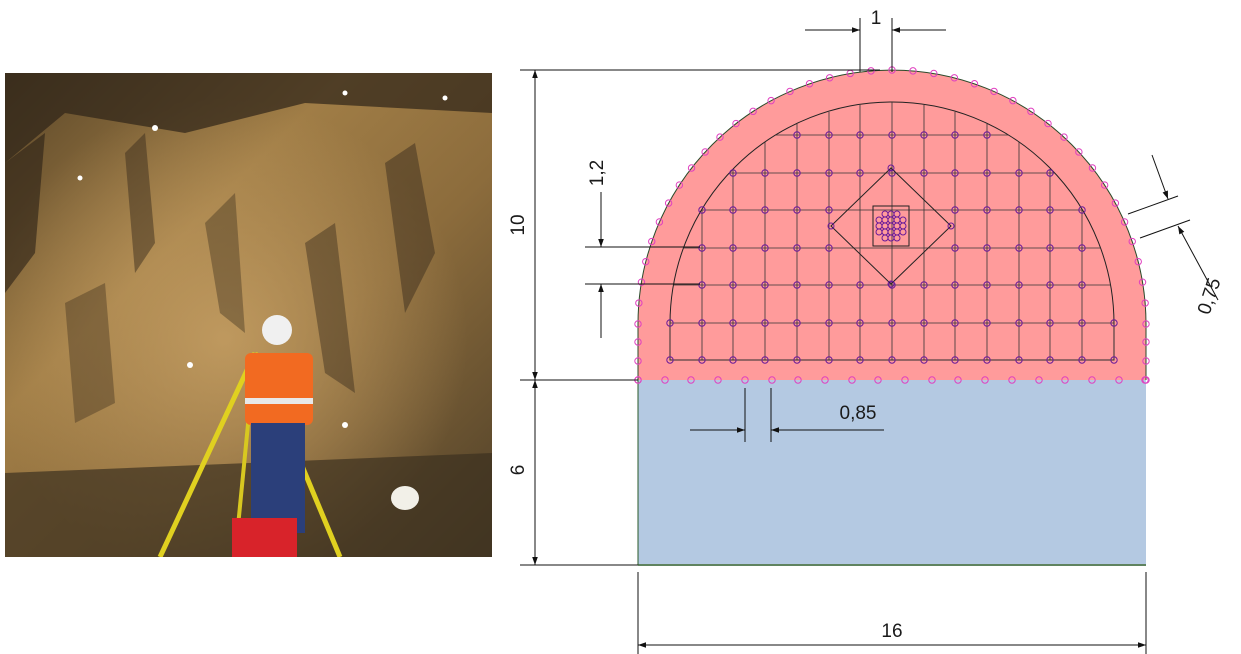 The height and width of the screenshot is (654, 1241). What do you see at coordinates (892, 472) in the screenshot?
I see `lower-zone` at bounding box center [892, 472].